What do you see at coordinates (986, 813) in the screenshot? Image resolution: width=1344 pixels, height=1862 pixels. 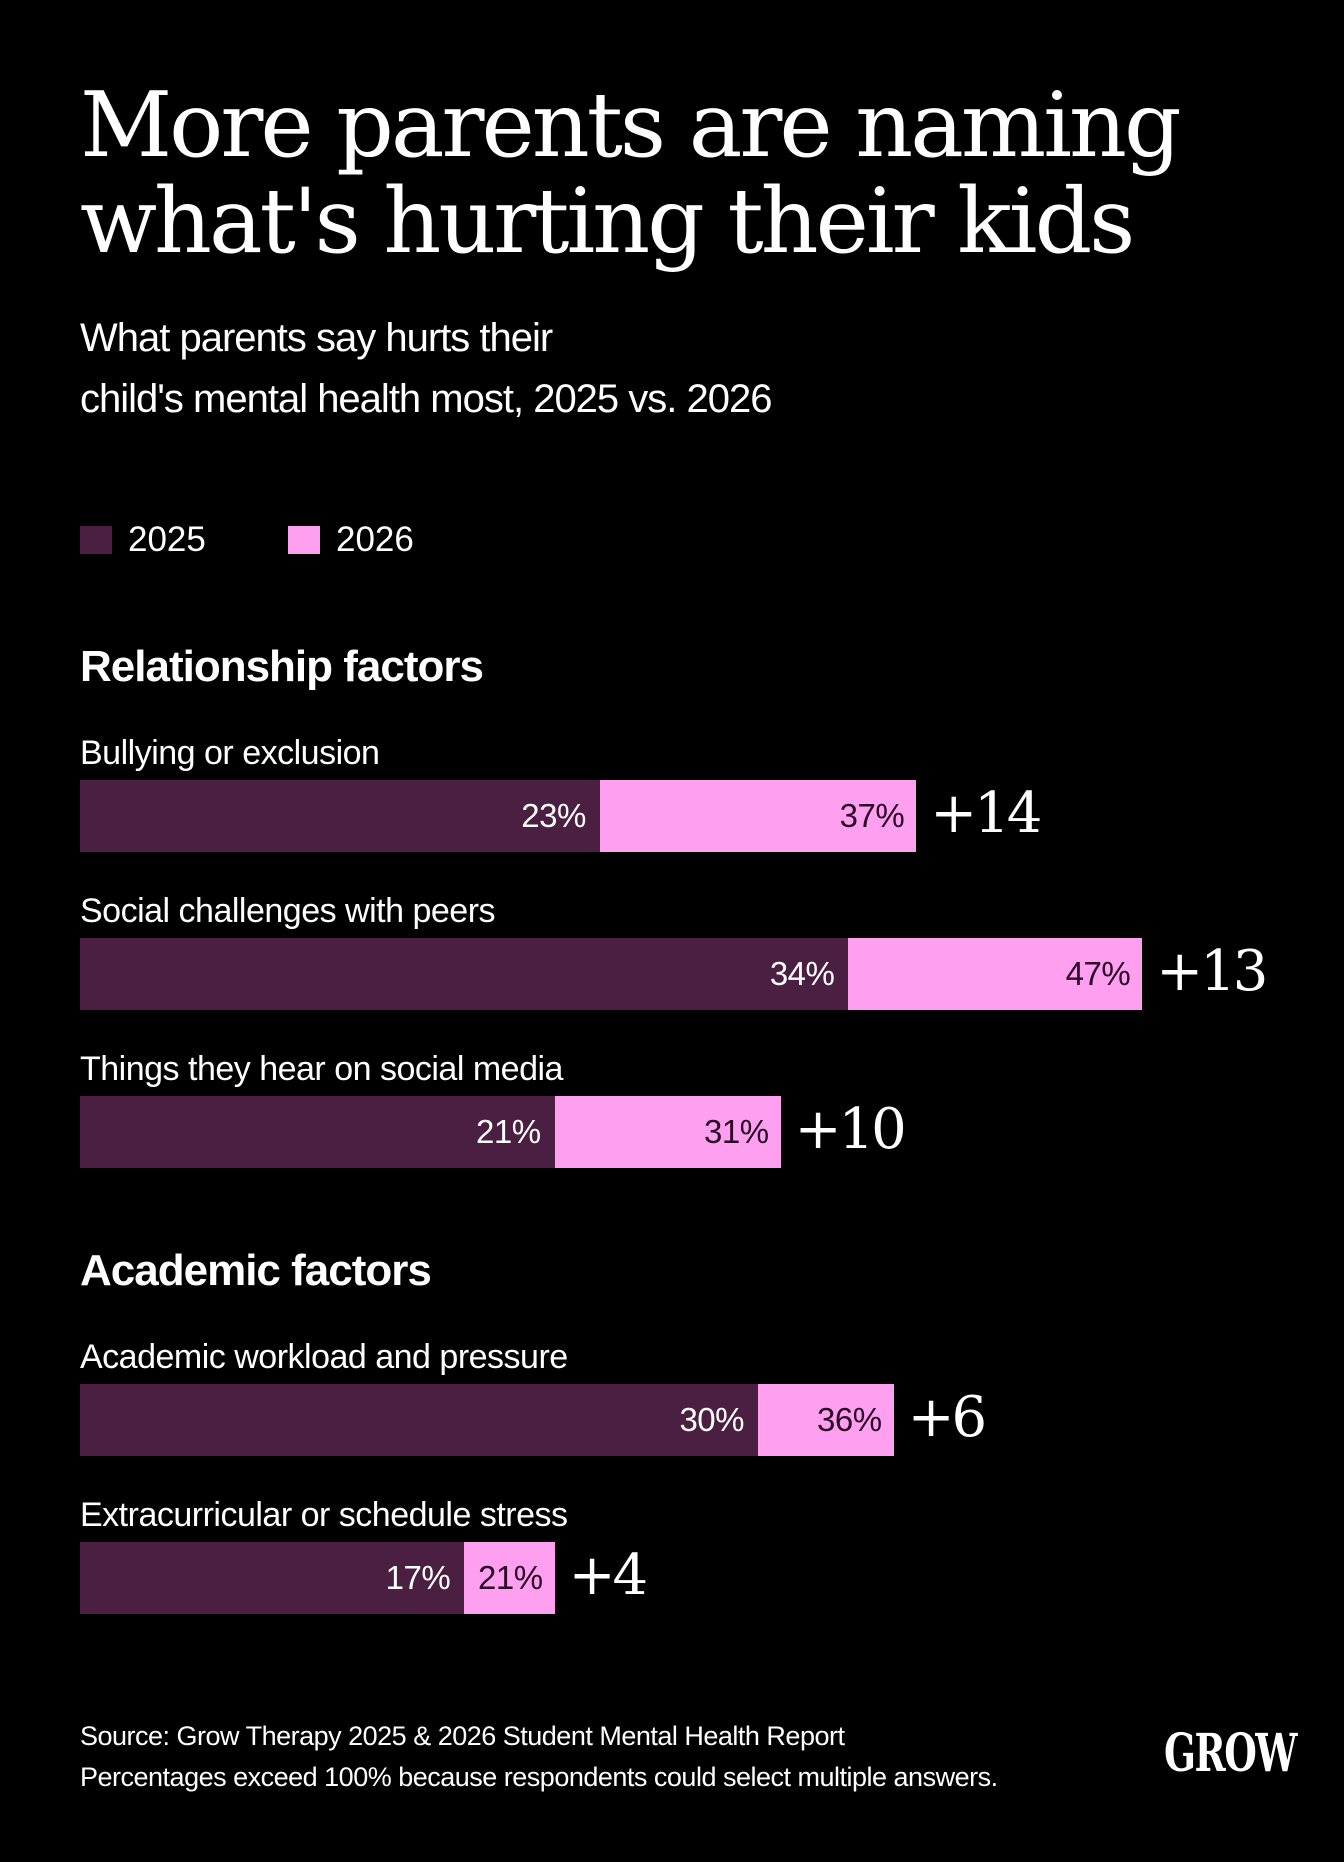 I see `delta-label-bullying-or-exclusion: +14` at bounding box center [986, 813].